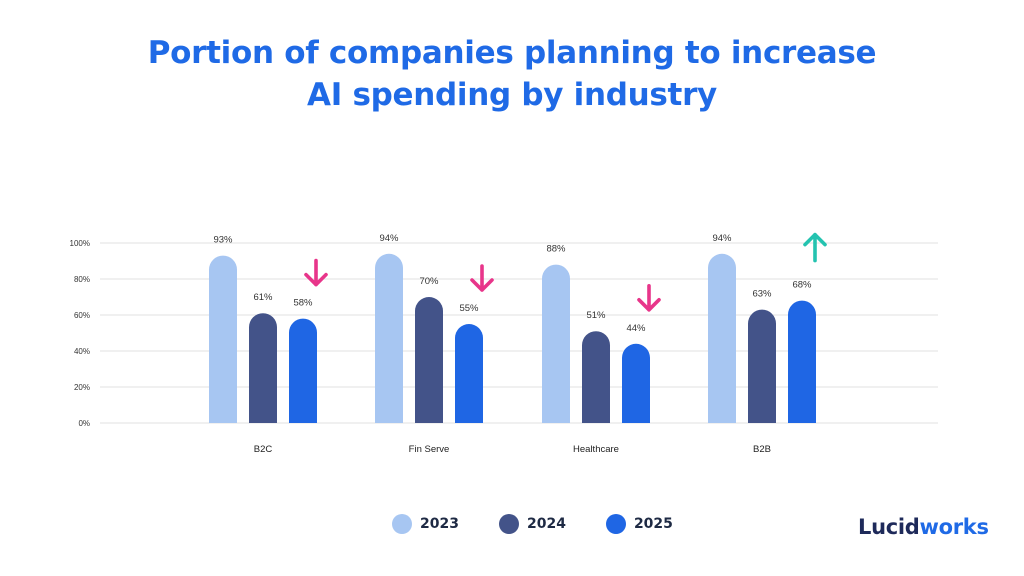 Image resolution: width=1024 pixels, height=576 pixels. What do you see at coordinates (429, 281) in the screenshot?
I see `data-label: 70%` at bounding box center [429, 281].